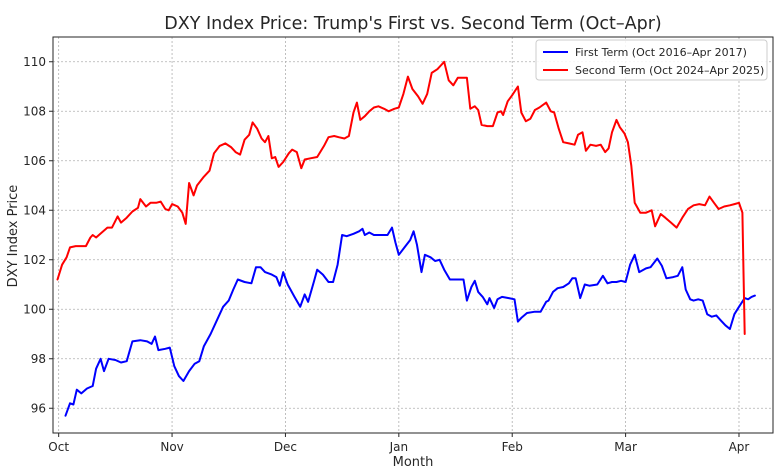 This screenshot has width=780, height=470. Describe the element at coordinates (13, 236) in the screenshot. I see `y-axis-title: DXY Index Price` at that location.